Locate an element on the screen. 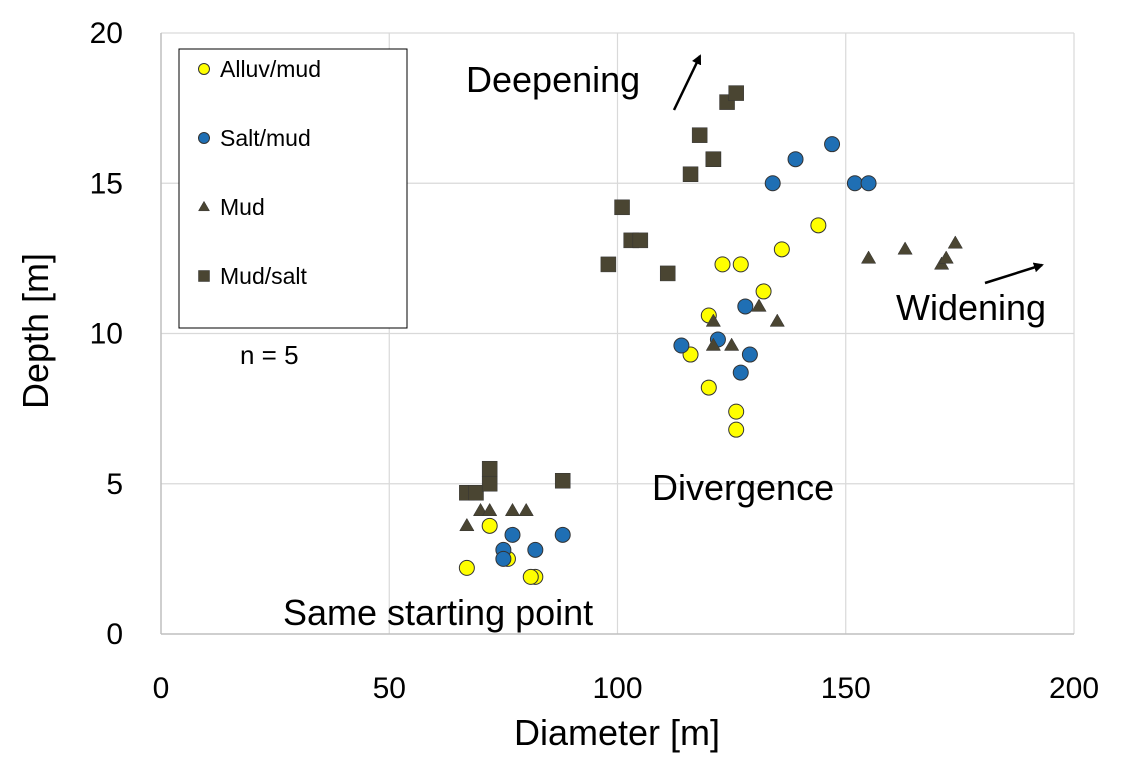 This screenshot has height=771, width=1123. annotation-same-starting-point: Same starting point is located at coordinates (438, 612).